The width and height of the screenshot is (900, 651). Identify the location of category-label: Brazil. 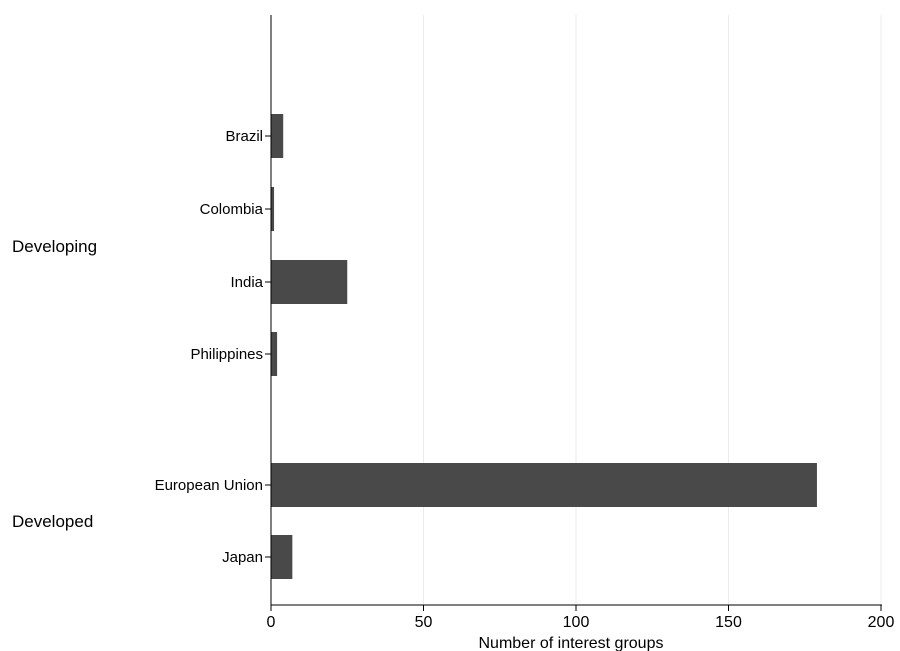
(244, 136).